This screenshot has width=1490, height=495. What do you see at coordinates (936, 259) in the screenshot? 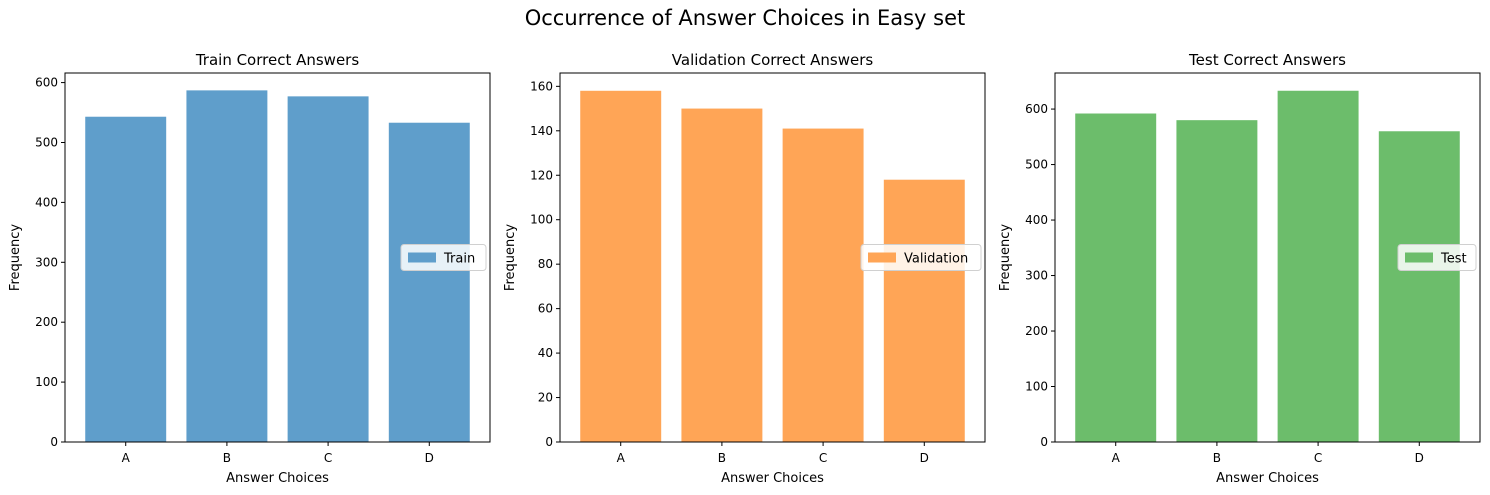
I see `legend-label: Validation` at bounding box center [936, 259].